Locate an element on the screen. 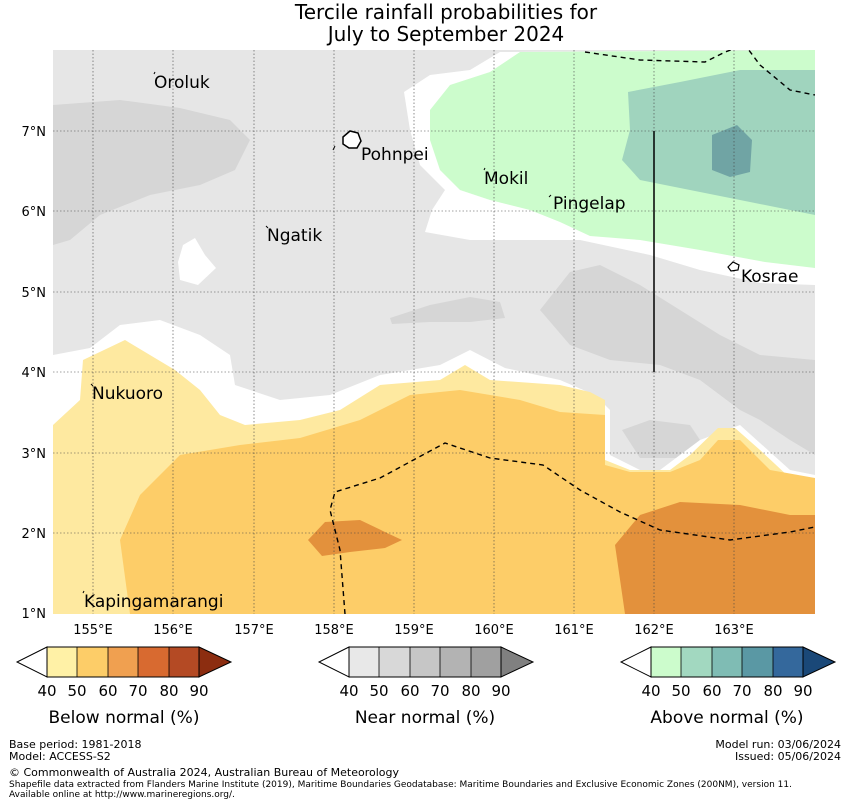  near-normal-50-region-central is located at coordinates (447, 310).